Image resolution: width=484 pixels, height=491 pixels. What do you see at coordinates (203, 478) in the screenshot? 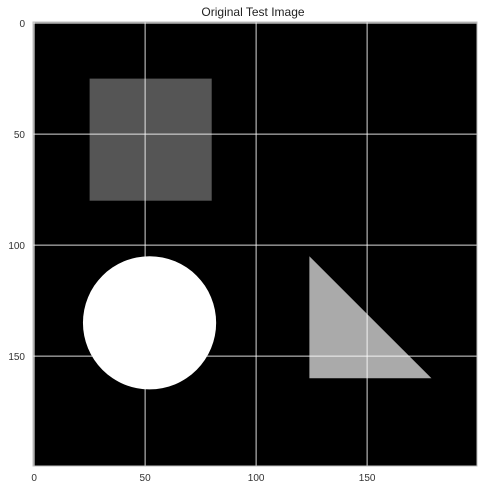
I see `x-axis-ticks: 0 50 100 150` at bounding box center [203, 478].